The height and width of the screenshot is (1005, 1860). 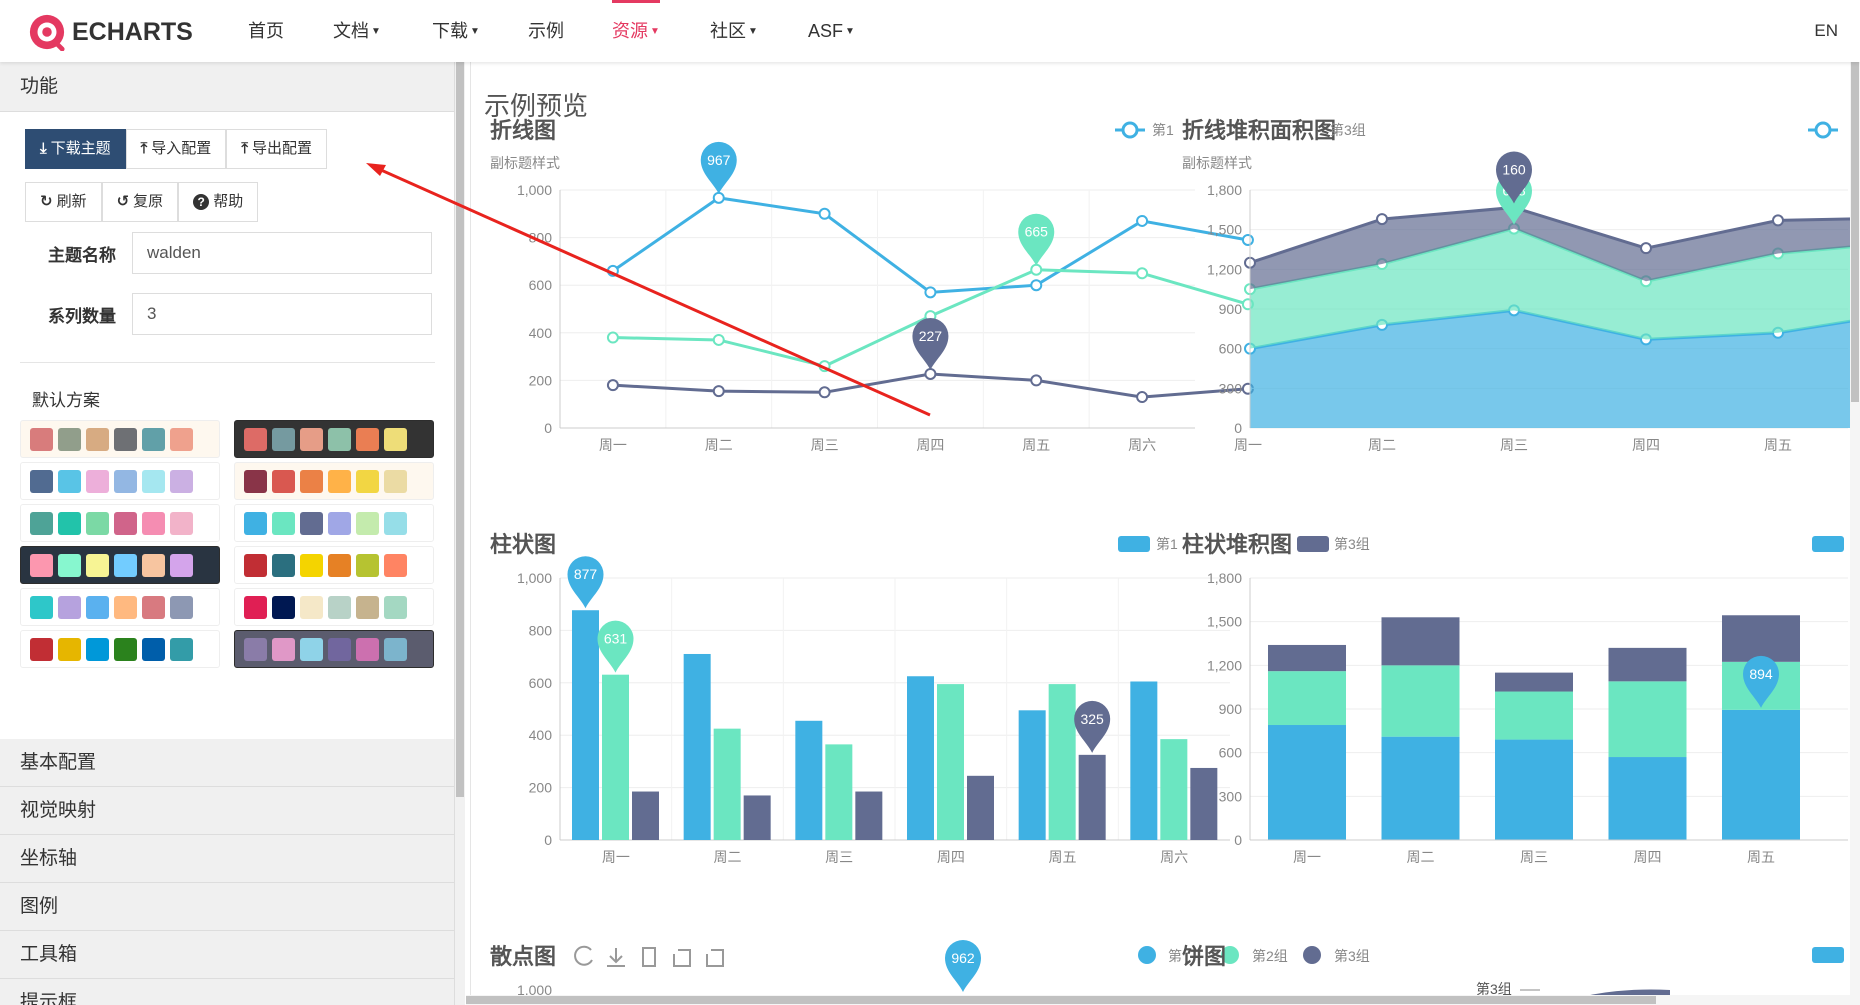 What do you see at coordinates (266, 31) in the screenshot?
I see `nav-item-0: 首页` at bounding box center [266, 31].